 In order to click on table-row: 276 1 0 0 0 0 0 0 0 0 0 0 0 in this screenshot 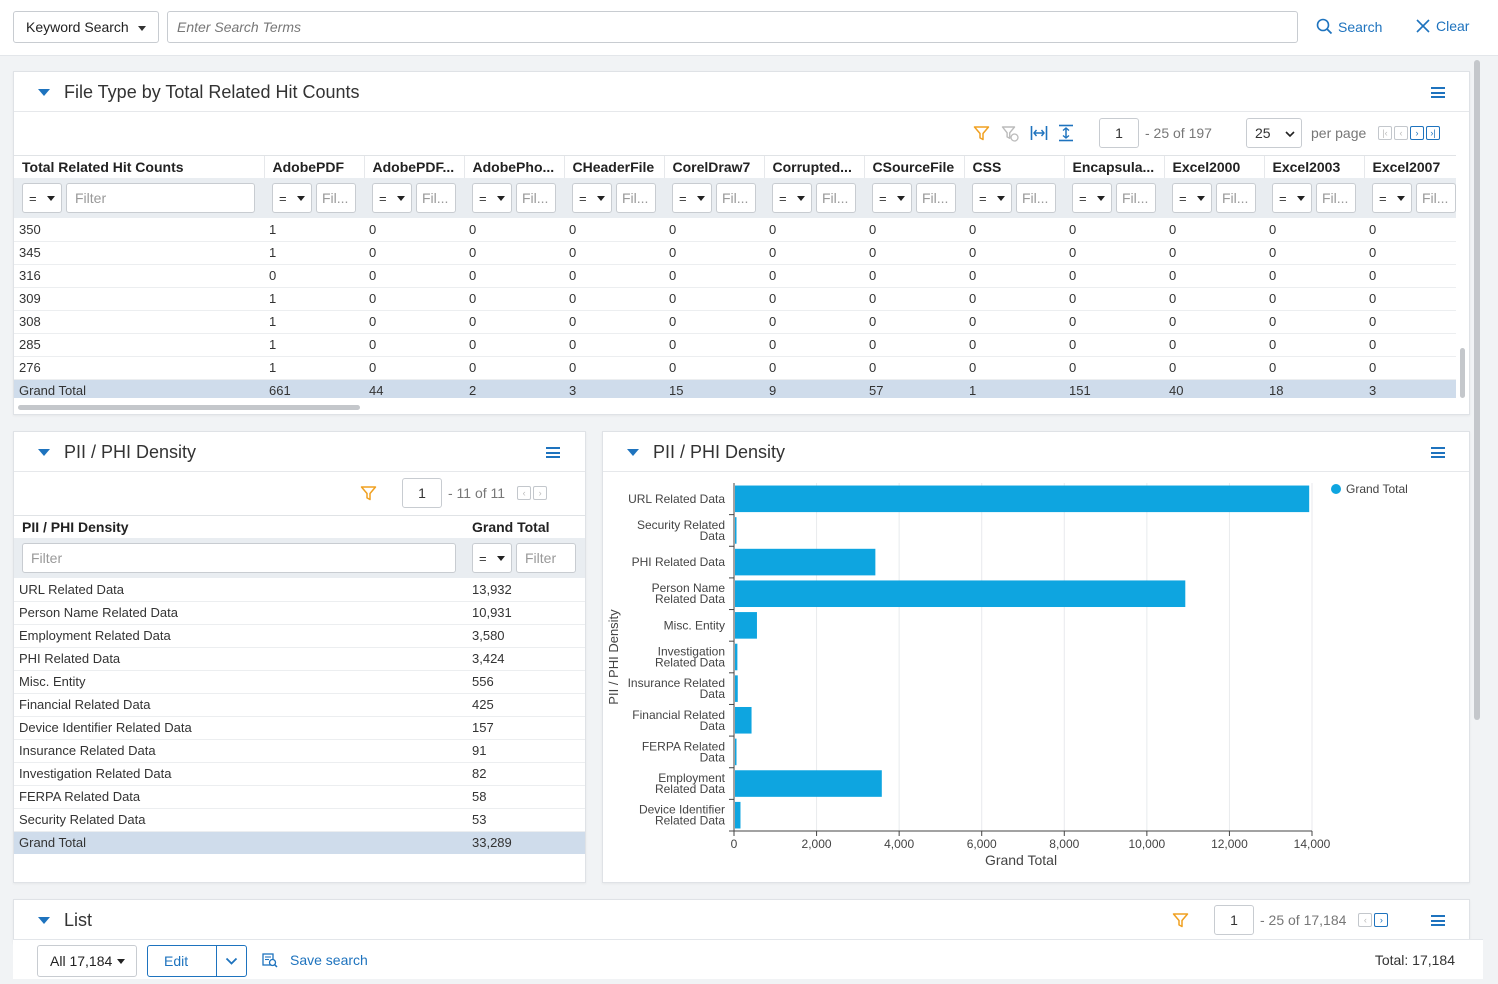, I will do `click(735, 368)`.